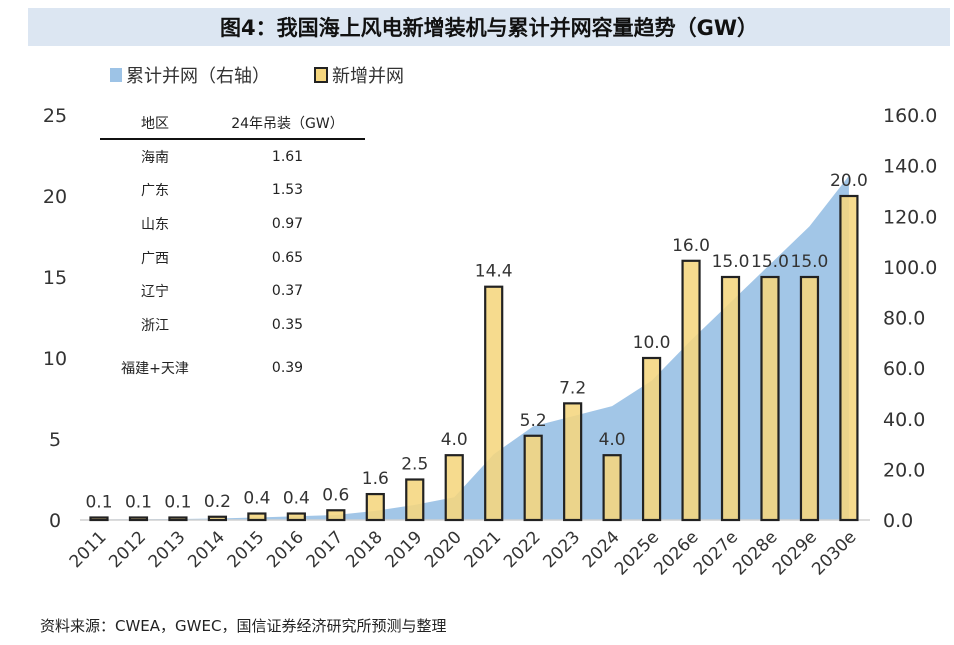  What do you see at coordinates (404, 549) in the screenshot?
I see `x-axis-tick: 2019` at bounding box center [404, 549].